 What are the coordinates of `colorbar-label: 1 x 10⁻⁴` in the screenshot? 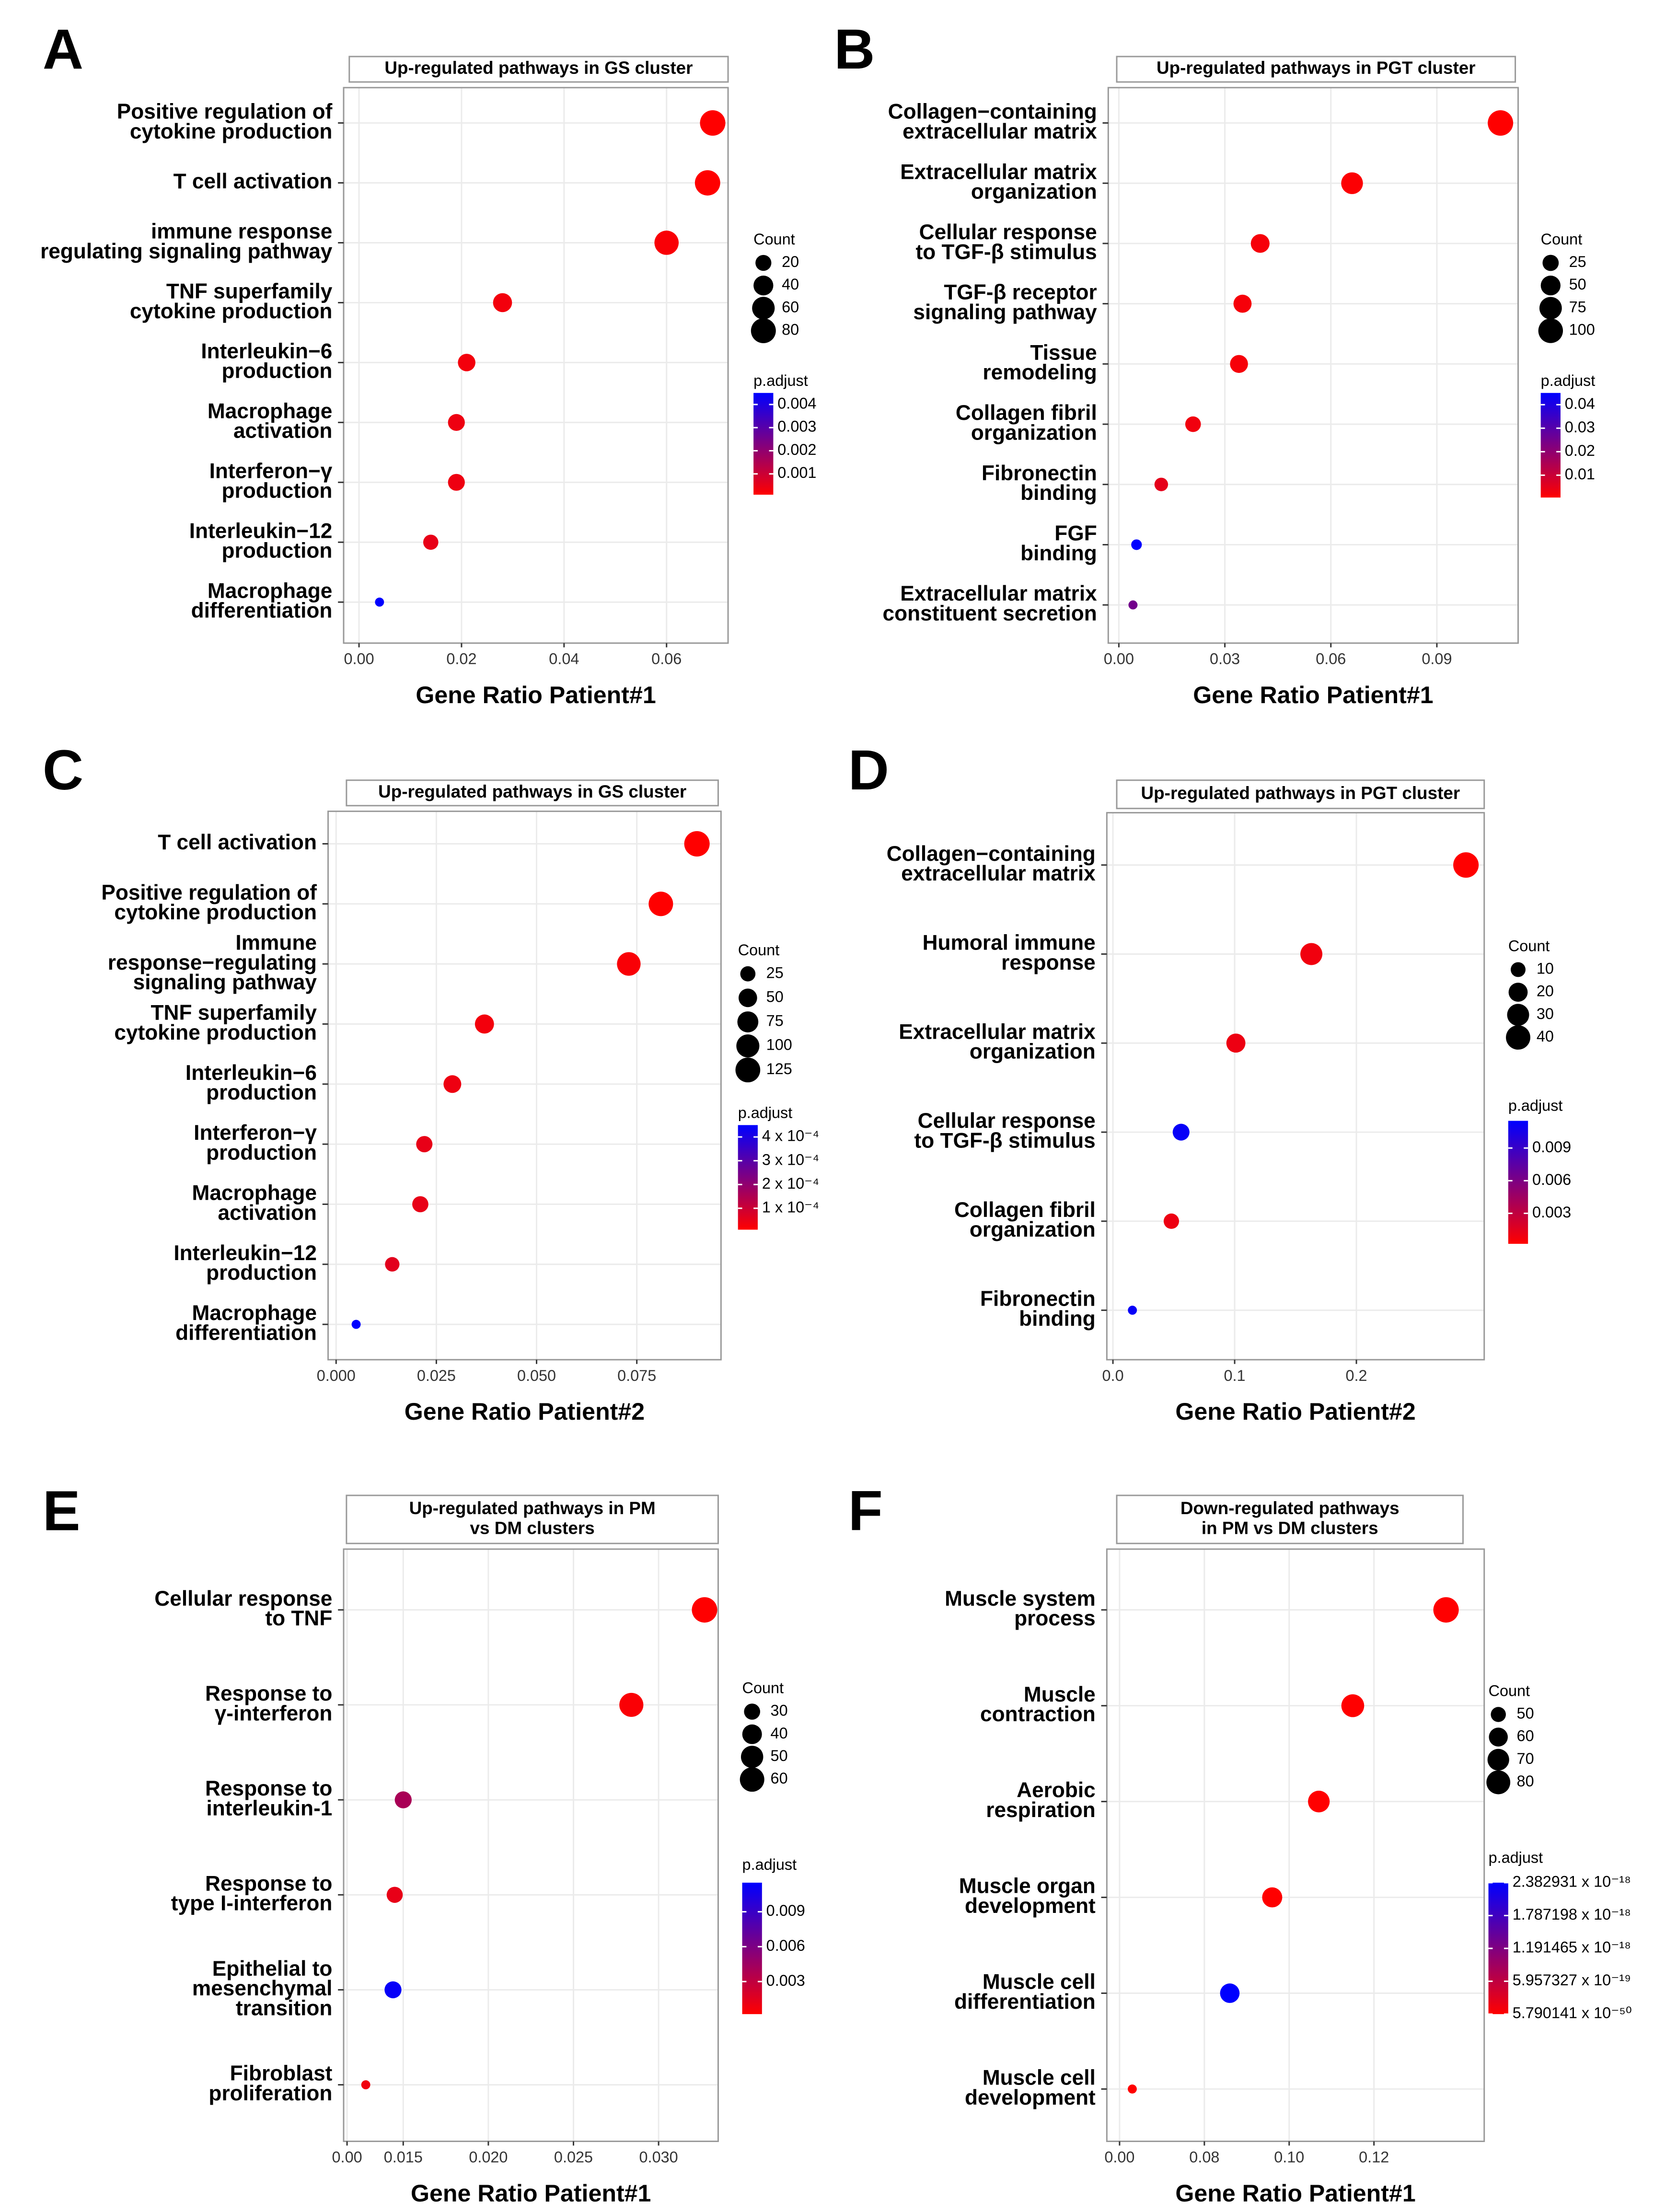 It's located at (791, 1207).